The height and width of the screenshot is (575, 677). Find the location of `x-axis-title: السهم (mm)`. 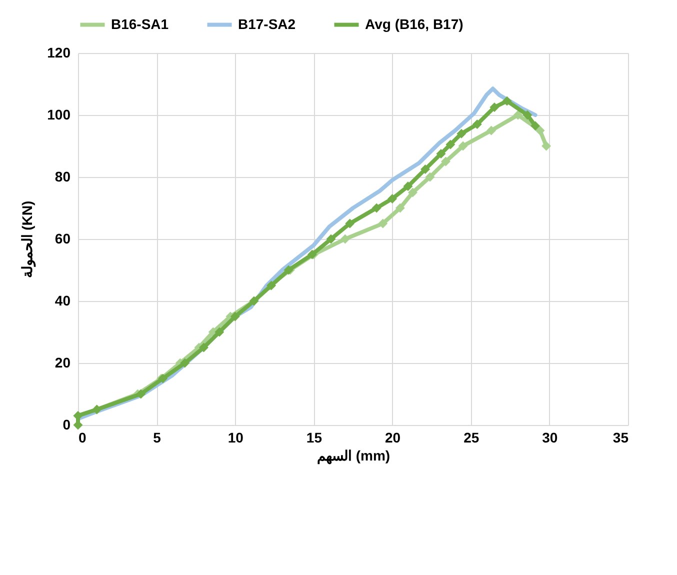

x-axis-title: السهم (mm) is located at coordinates (353, 456).